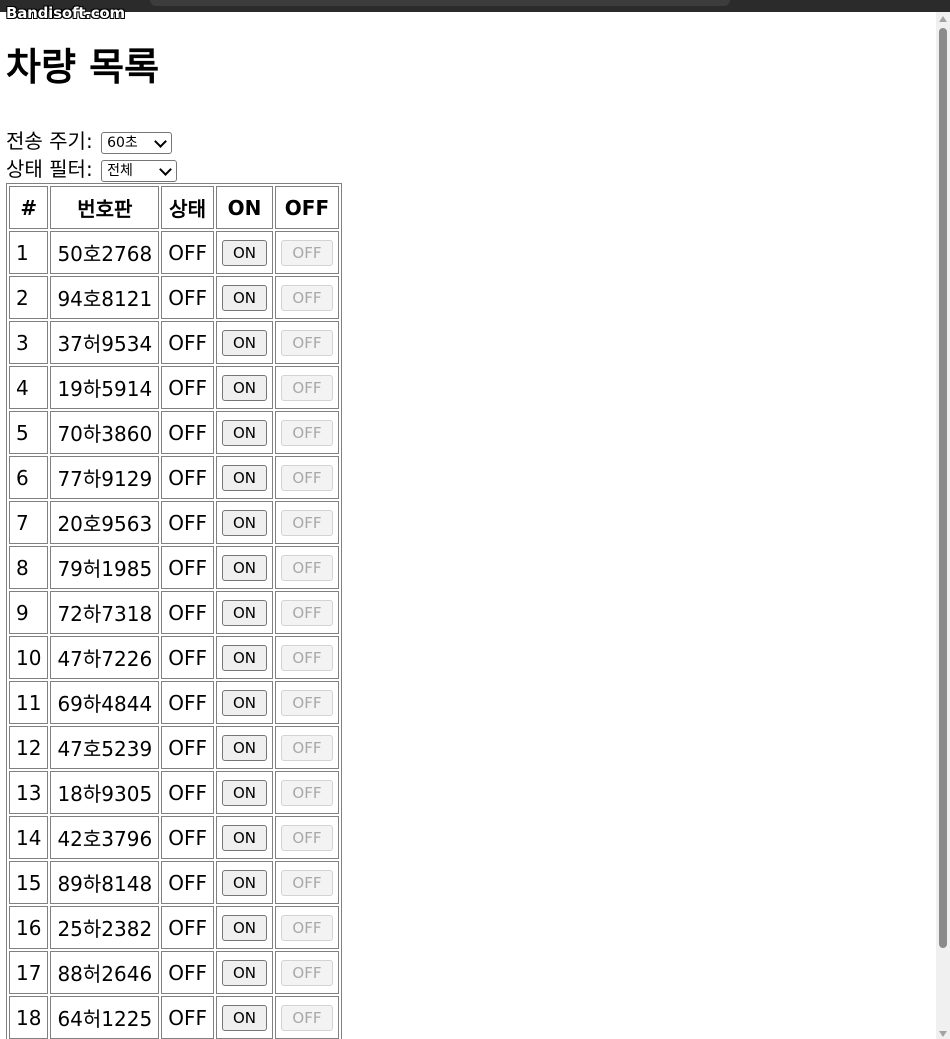  What do you see at coordinates (29, 387) in the screenshot?
I see `row-number: 4` at bounding box center [29, 387].